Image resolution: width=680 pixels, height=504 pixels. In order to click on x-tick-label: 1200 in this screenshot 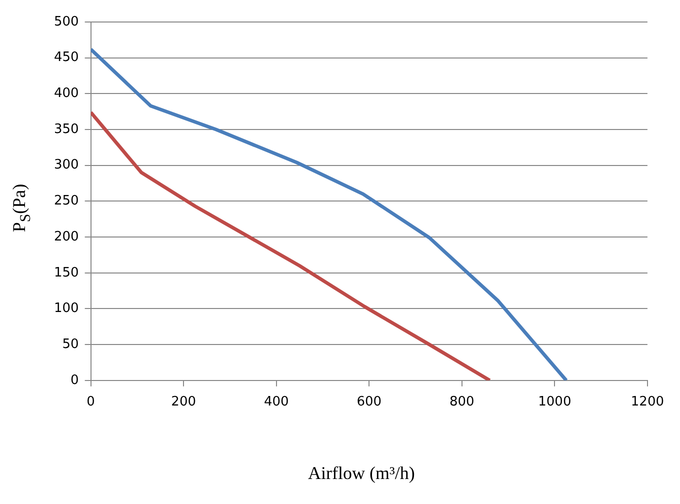, I will do `click(647, 402)`.